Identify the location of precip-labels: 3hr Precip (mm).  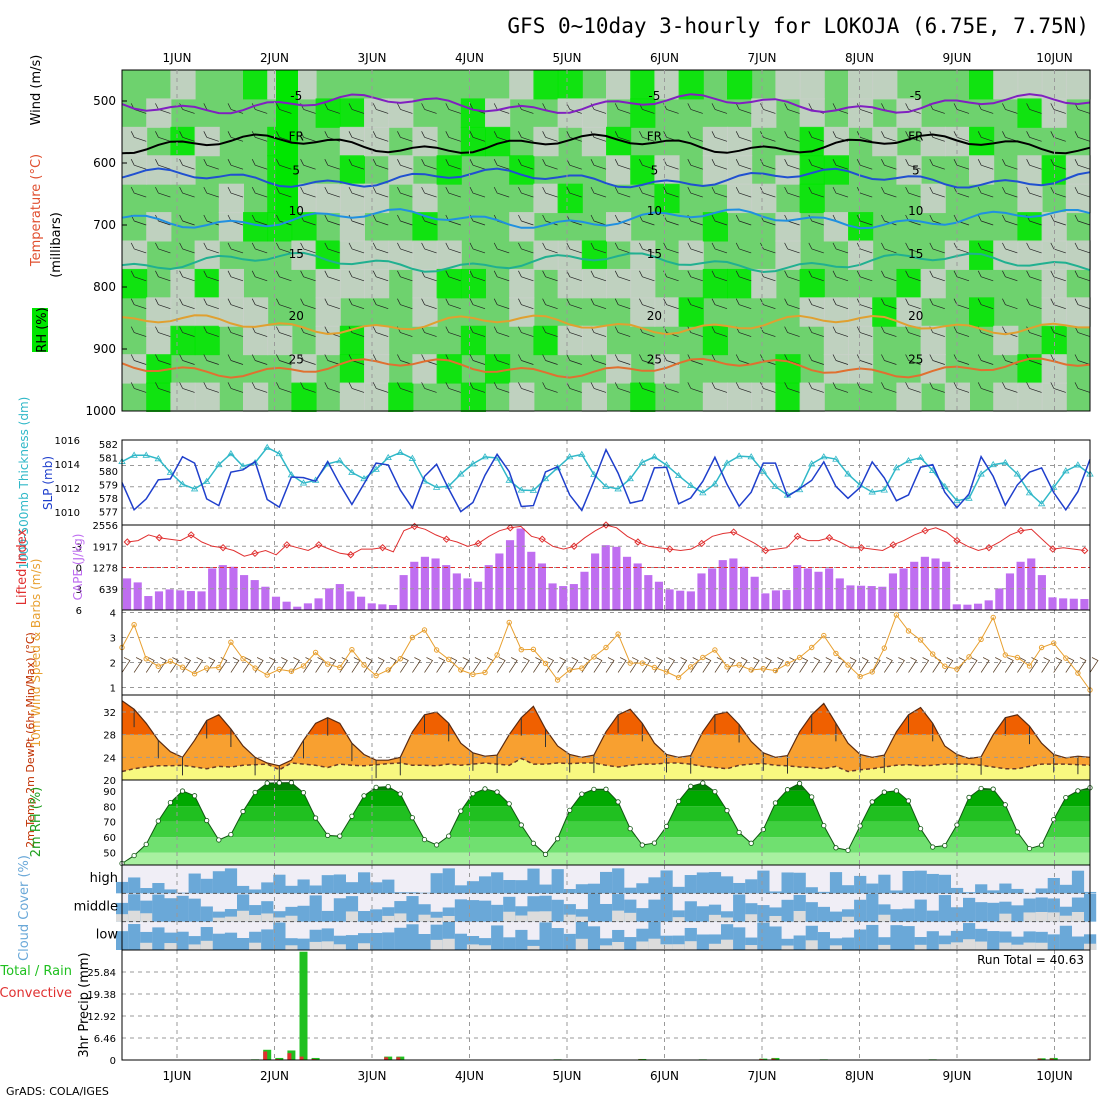
(84, 1004).